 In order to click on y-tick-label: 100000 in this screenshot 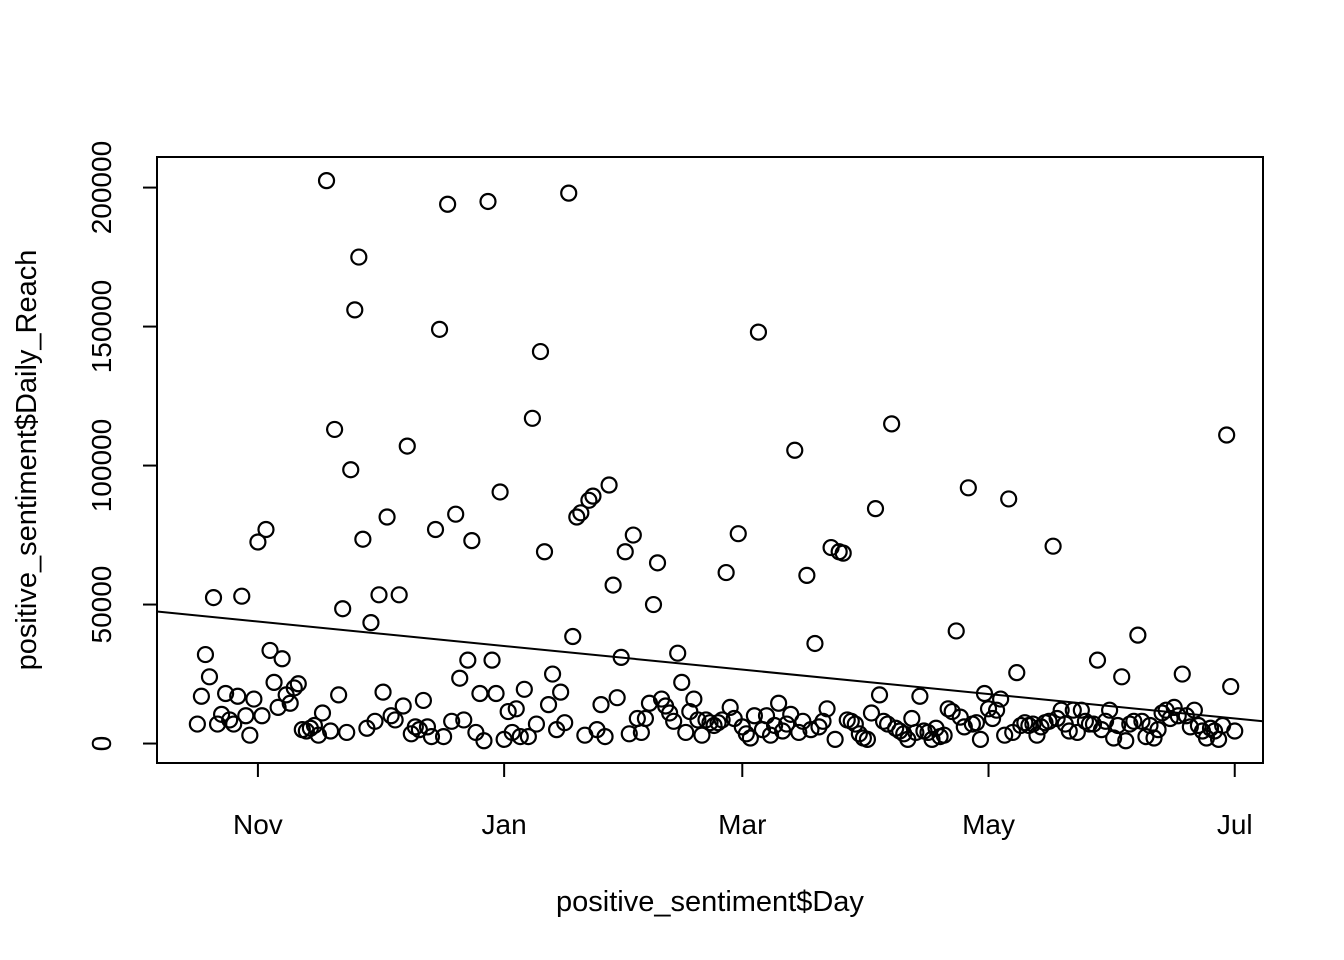, I will do `click(101, 465)`.